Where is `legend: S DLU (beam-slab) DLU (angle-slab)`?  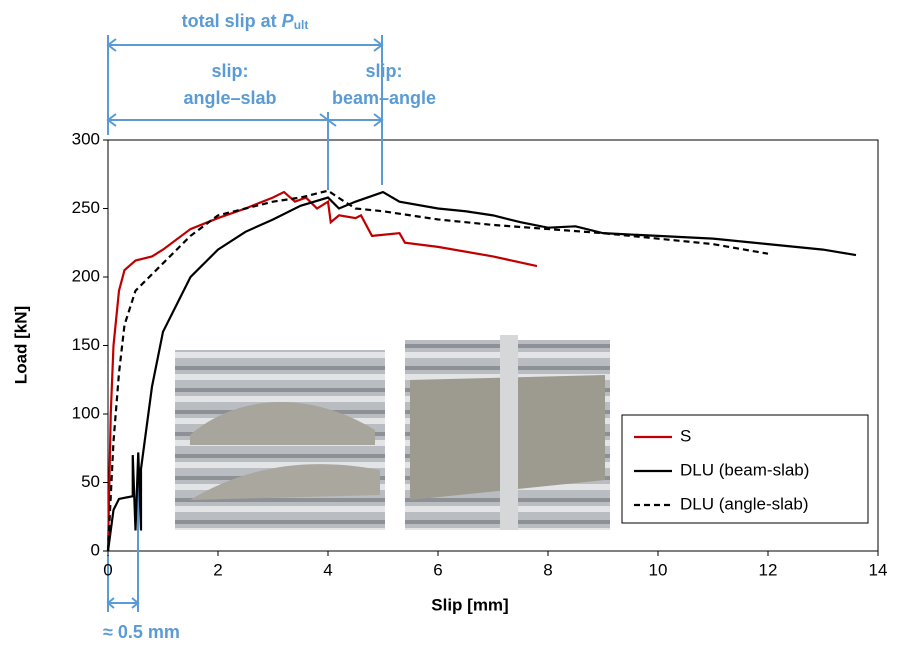
legend: S DLU (beam-slab) DLU (angle-slab) is located at coordinates (745, 469).